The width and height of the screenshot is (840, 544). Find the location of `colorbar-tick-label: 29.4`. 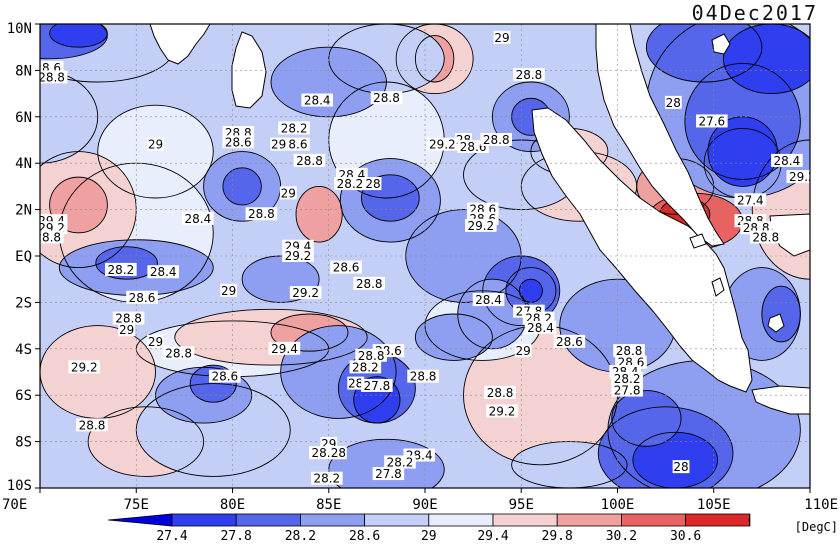

colorbar-tick-label: 29.4 is located at coordinates (492, 536).